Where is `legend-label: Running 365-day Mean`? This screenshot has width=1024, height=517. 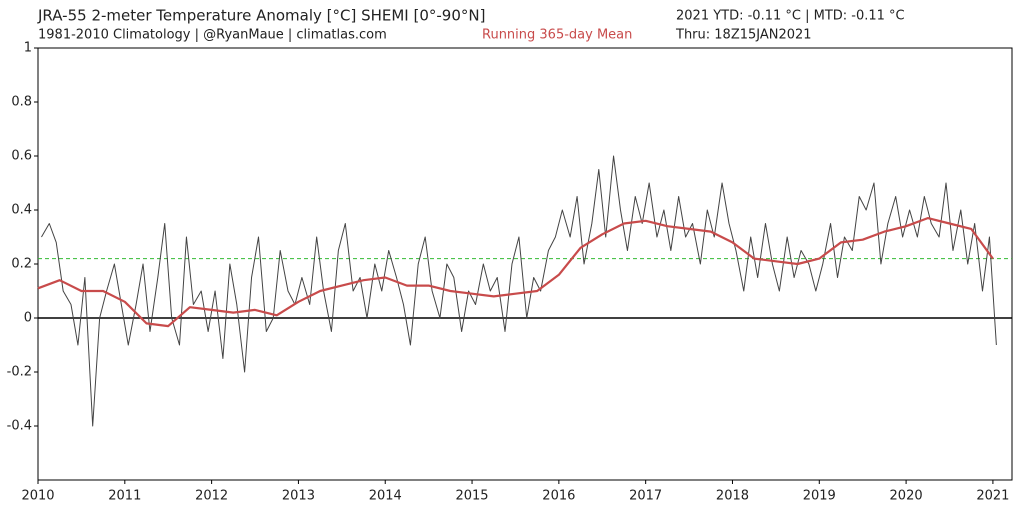
legend-label: Running 365-day Mean is located at coordinates (557, 35).